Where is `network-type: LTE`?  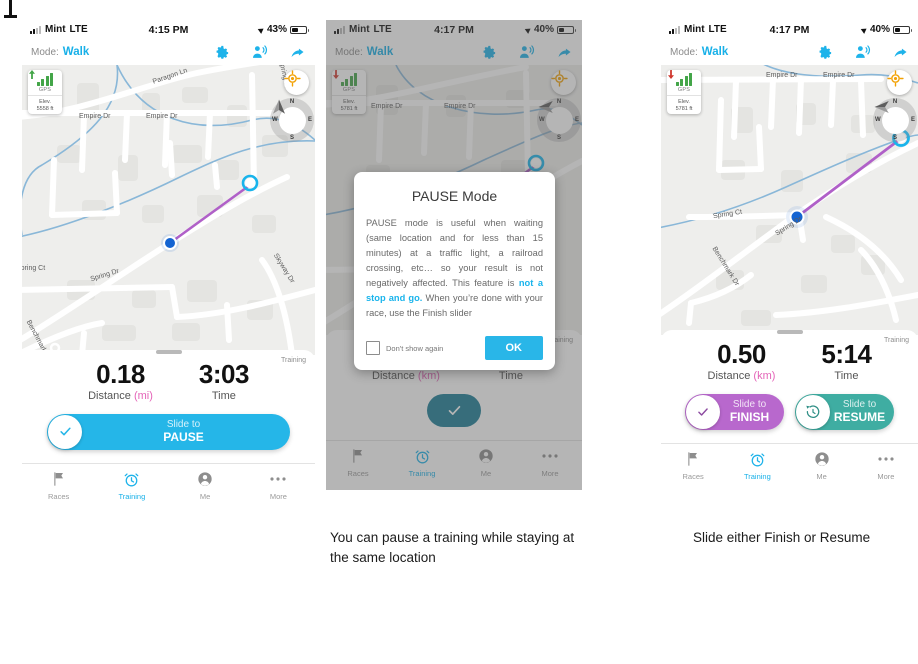
network-type: LTE is located at coordinates (717, 29).